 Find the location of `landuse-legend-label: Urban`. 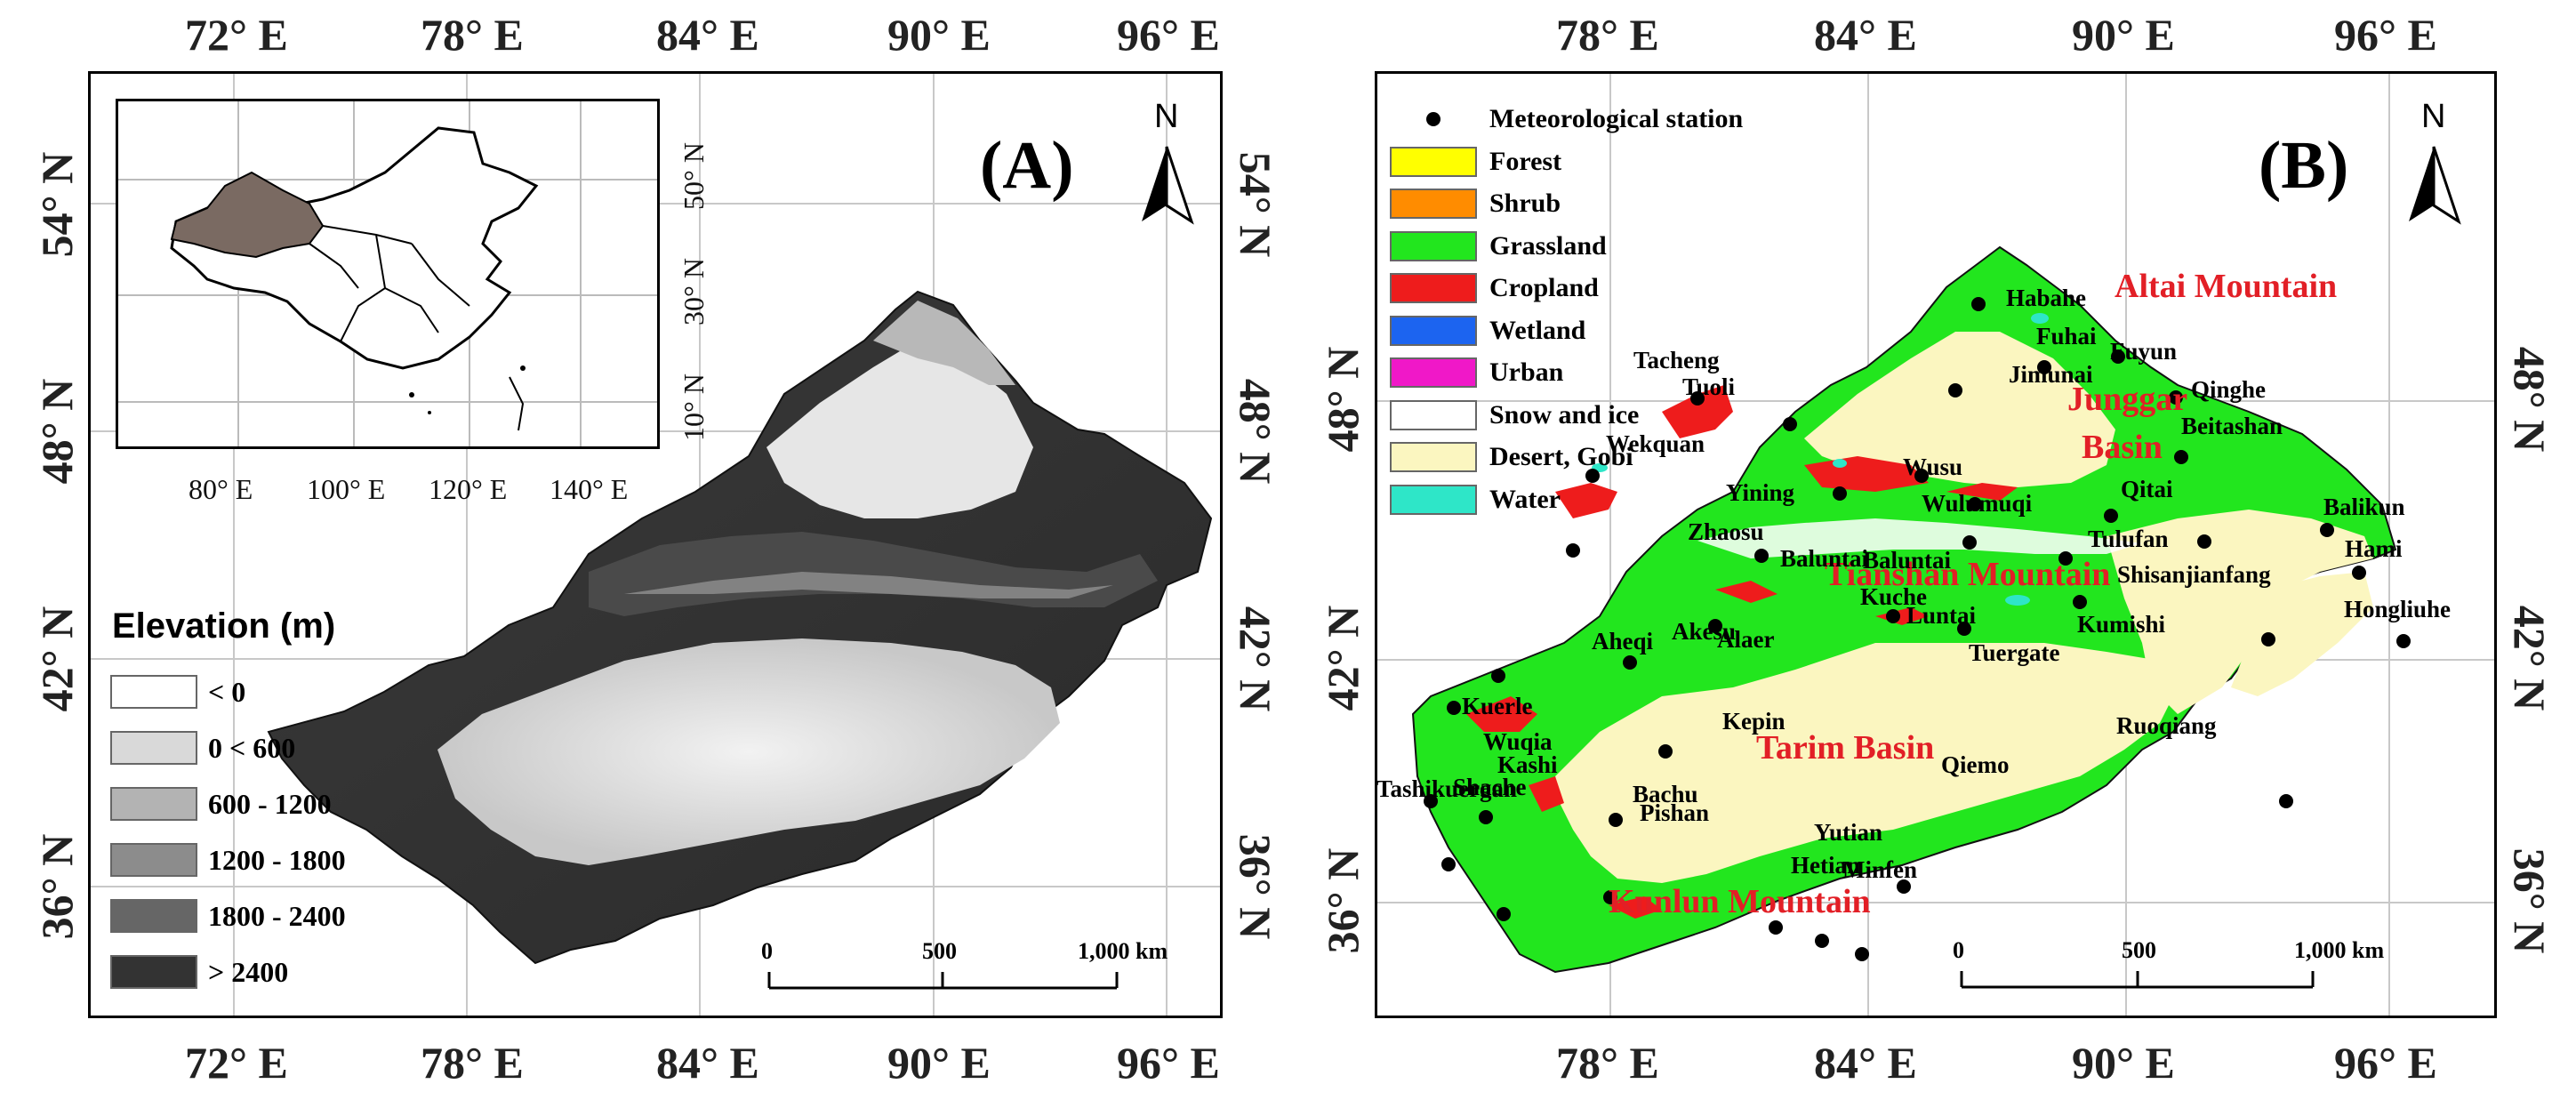

landuse-legend-label: Urban is located at coordinates (1526, 372).